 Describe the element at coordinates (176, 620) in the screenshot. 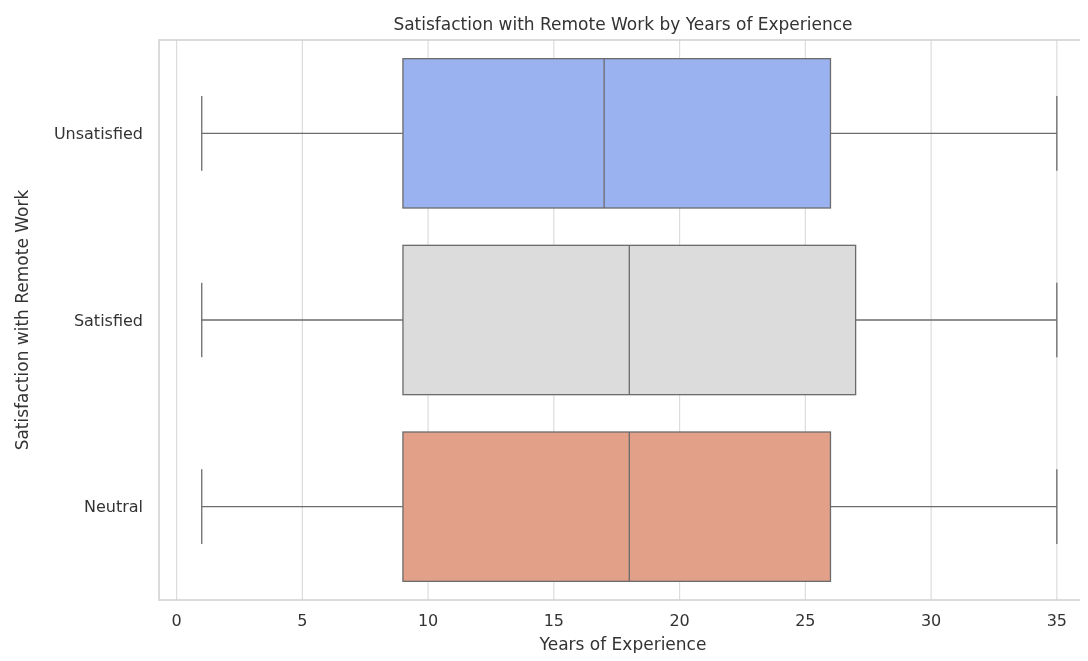

I see `x-tick-label: 0` at that location.